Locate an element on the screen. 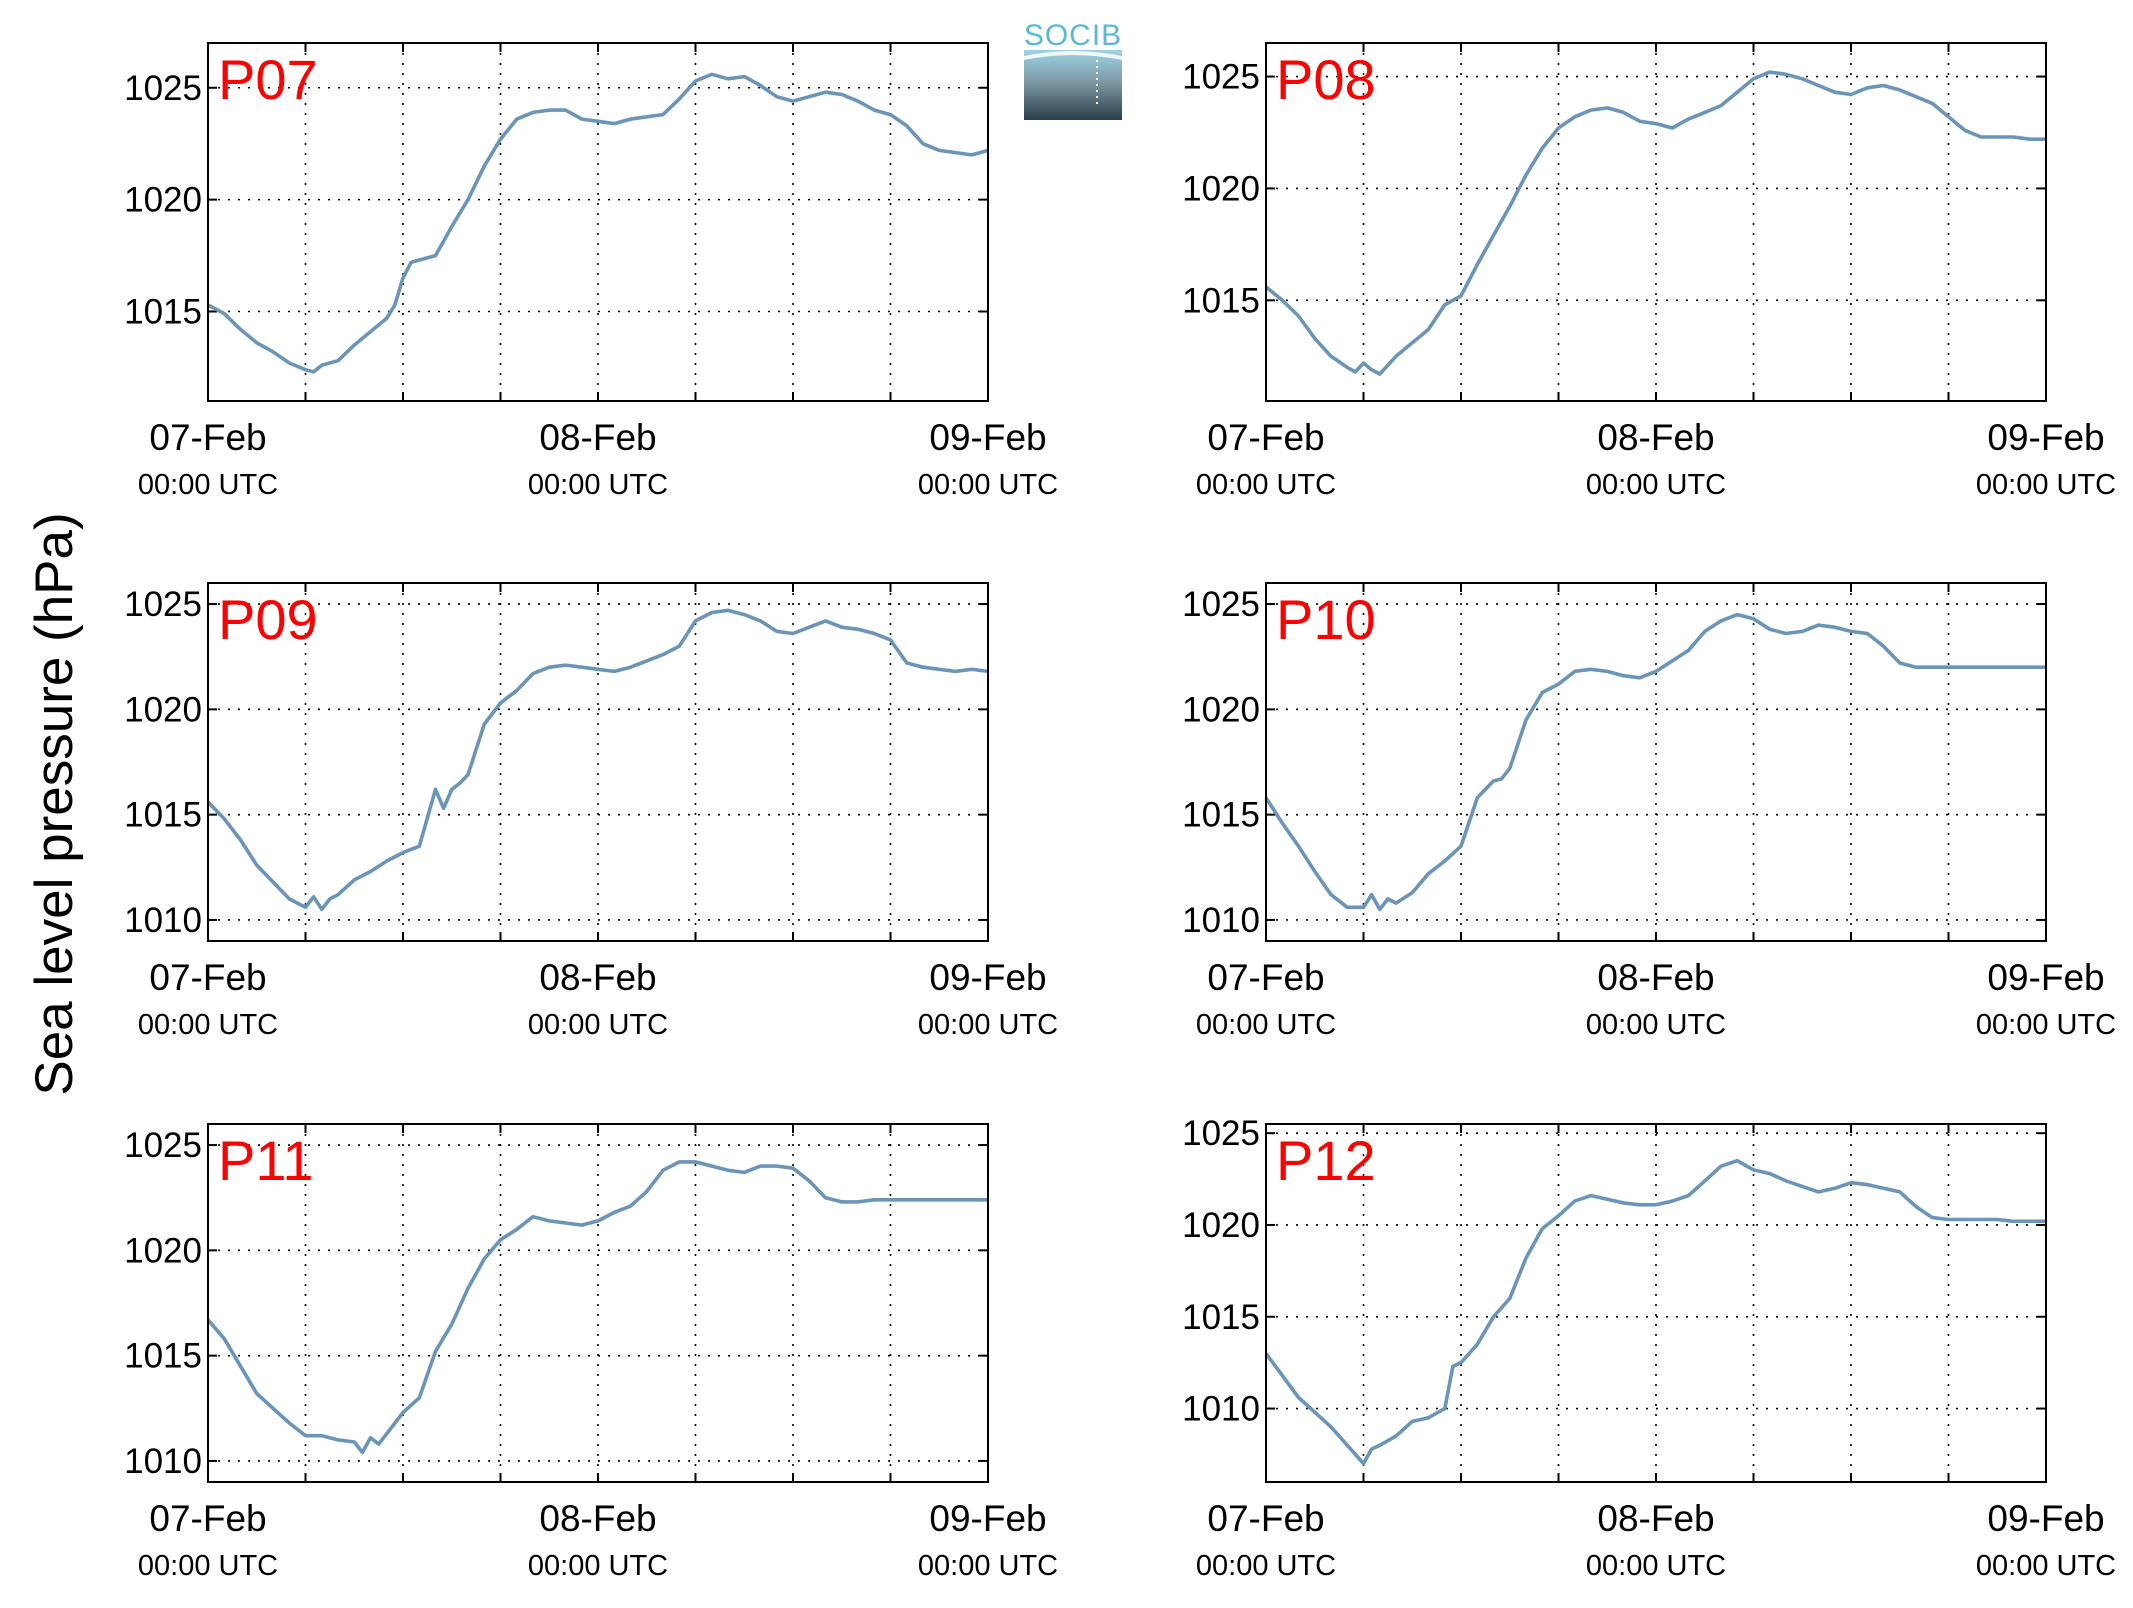 This screenshot has height=1608, width=2133. panel-label: P11 is located at coordinates (265, 1160).